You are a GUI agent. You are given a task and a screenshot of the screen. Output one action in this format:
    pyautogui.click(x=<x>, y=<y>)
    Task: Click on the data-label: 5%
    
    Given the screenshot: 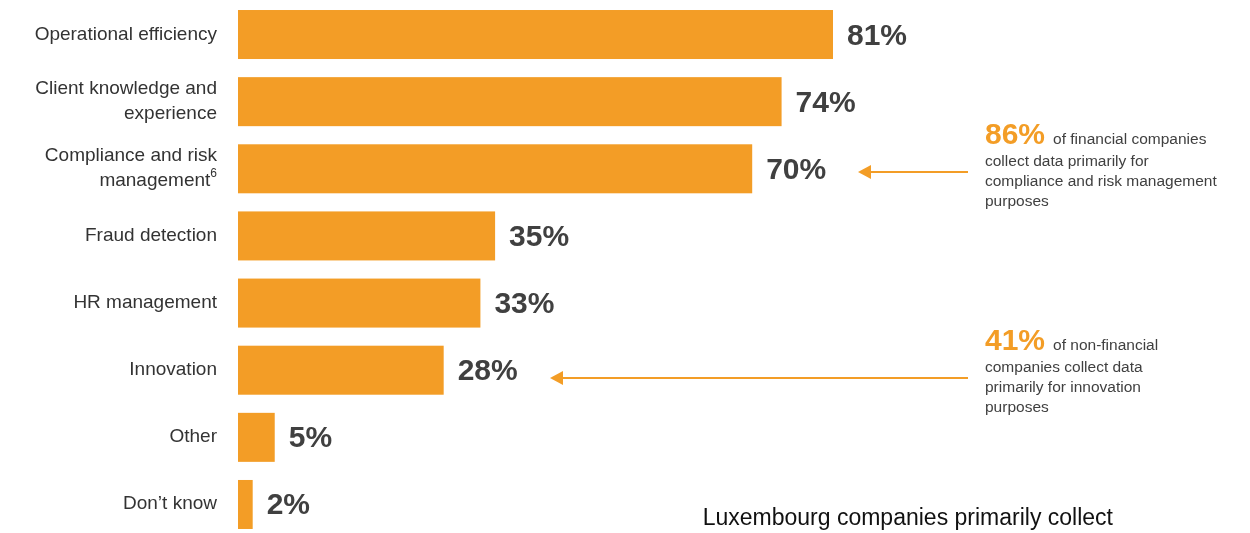 What is the action you would take?
    pyautogui.click(x=310, y=437)
    